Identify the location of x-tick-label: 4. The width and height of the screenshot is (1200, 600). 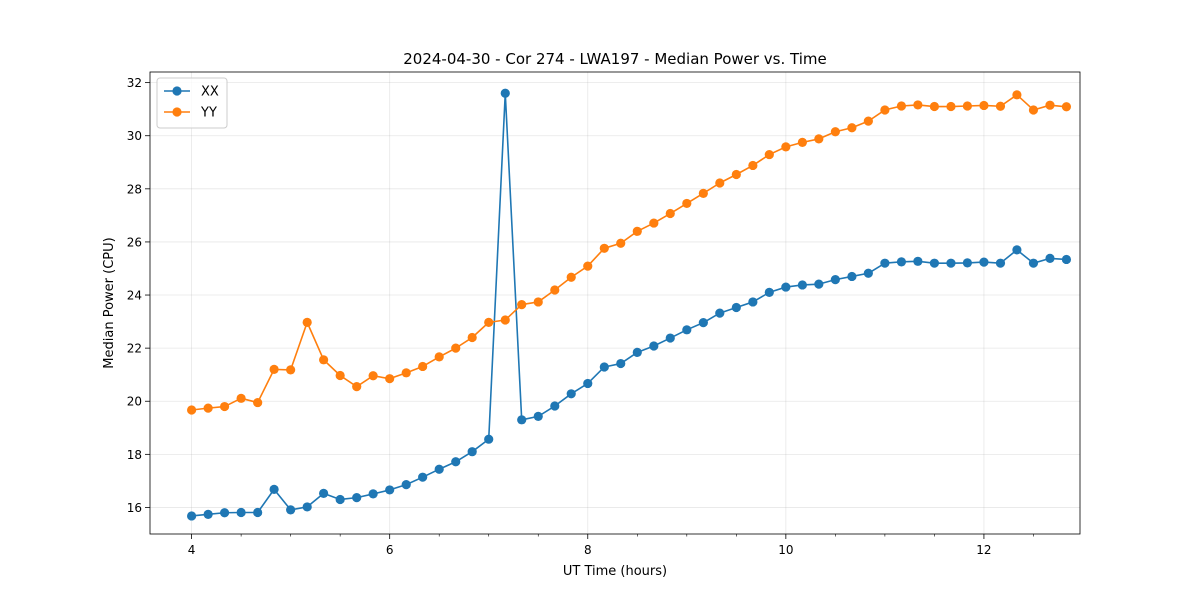
(192, 550).